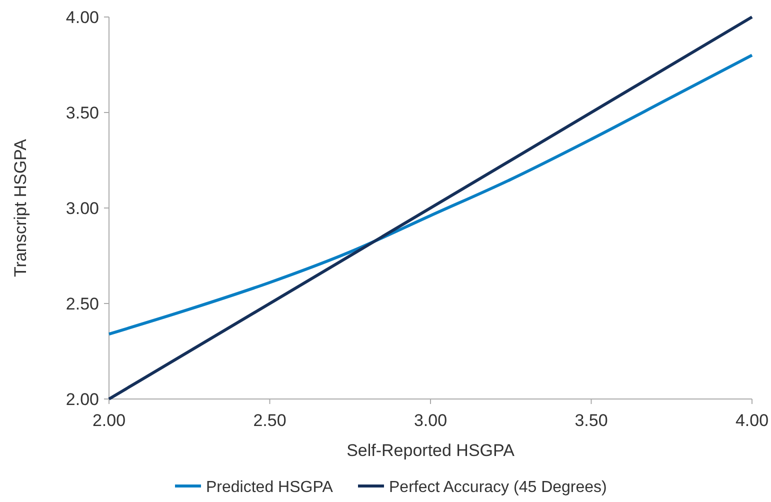 Image resolution: width=771 pixels, height=502 pixels. What do you see at coordinates (82, 208) in the screenshot?
I see `y-tick-label: 3.00` at bounding box center [82, 208].